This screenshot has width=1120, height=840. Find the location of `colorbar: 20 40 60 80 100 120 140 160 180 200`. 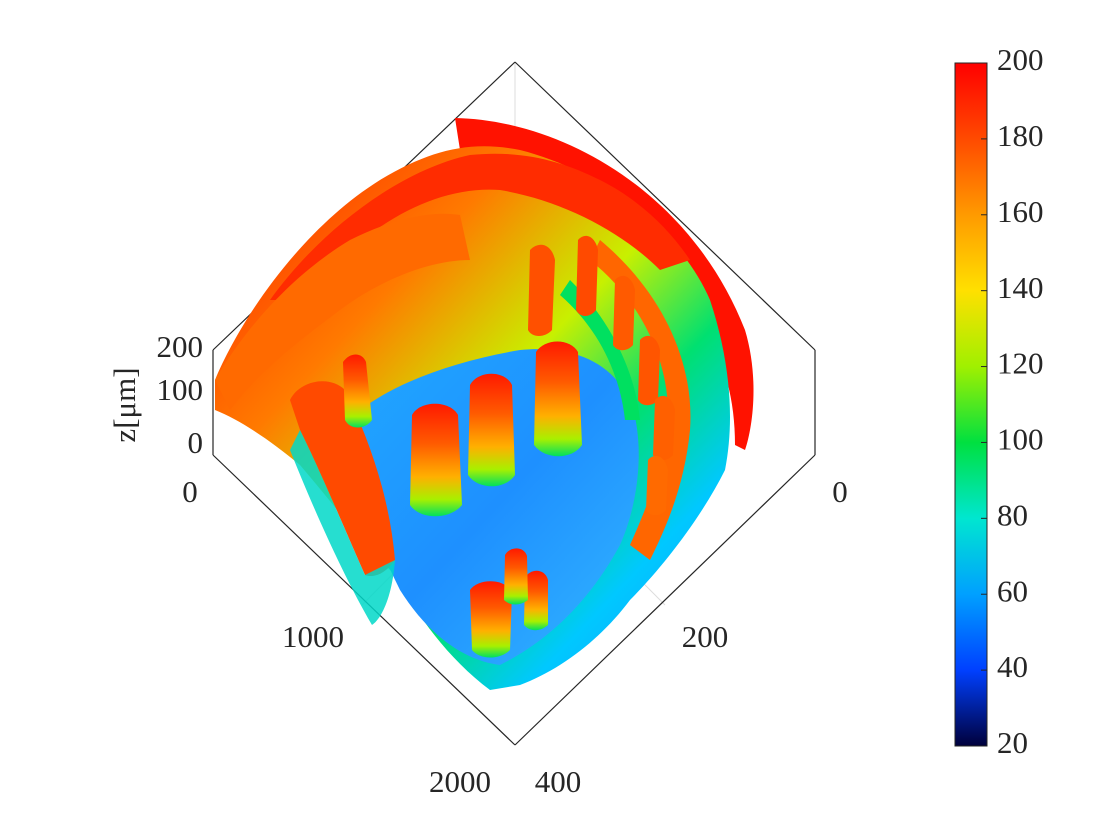

colorbar: 20 40 60 80 100 120 140 160 180 200 is located at coordinates (999, 401).